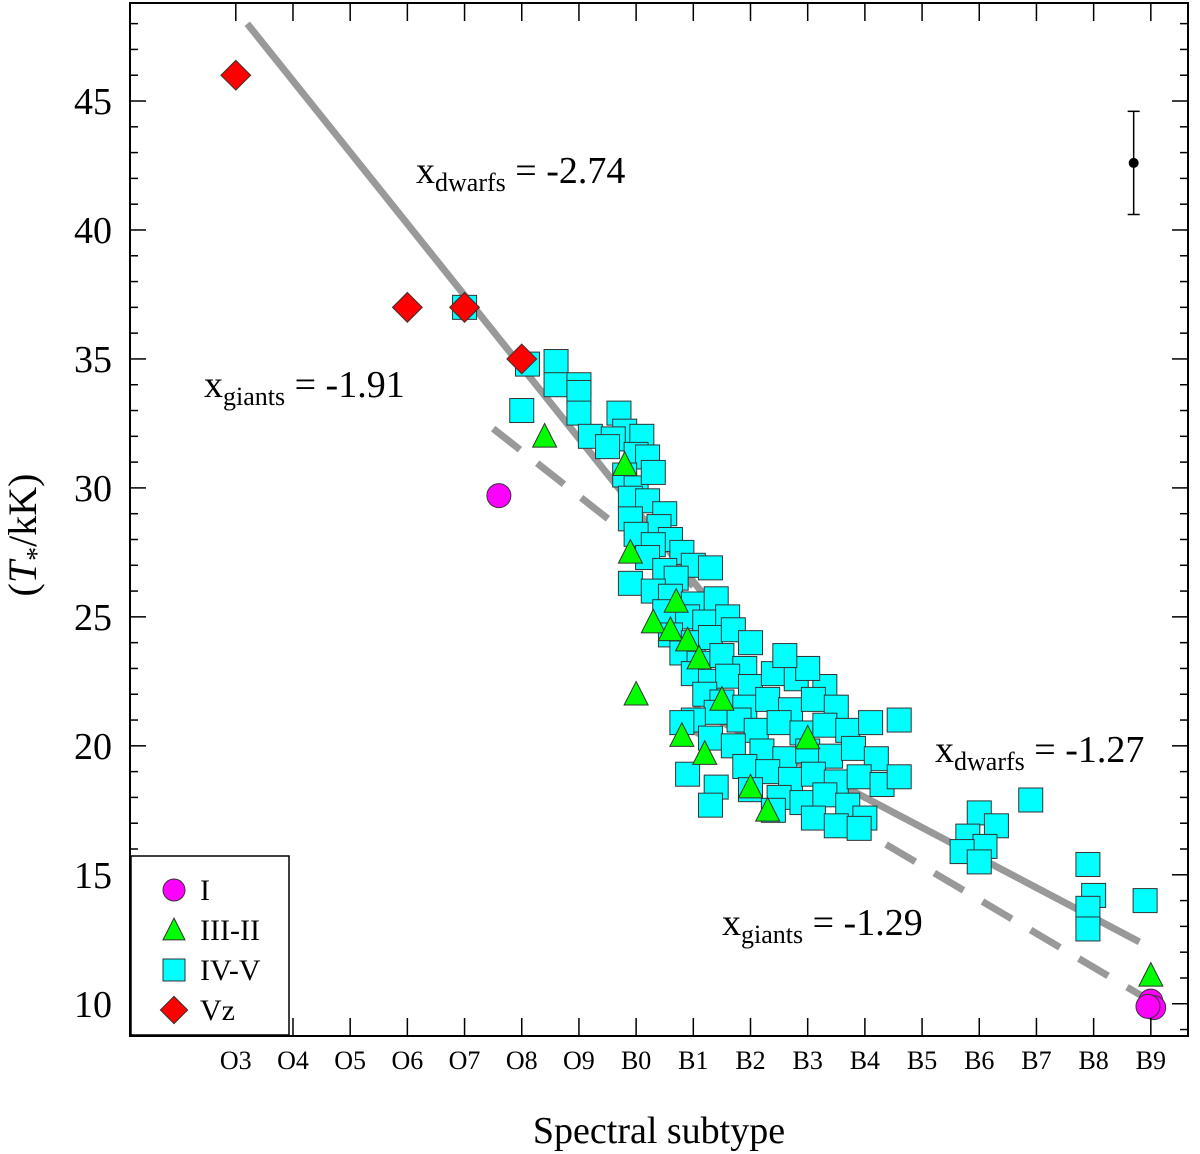 This screenshot has width=1200, height=1154. What do you see at coordinates (659, 1131) in the screenshot?
I see `x-axis-label: Spectral subtype` at bounding box center [659, 1131].